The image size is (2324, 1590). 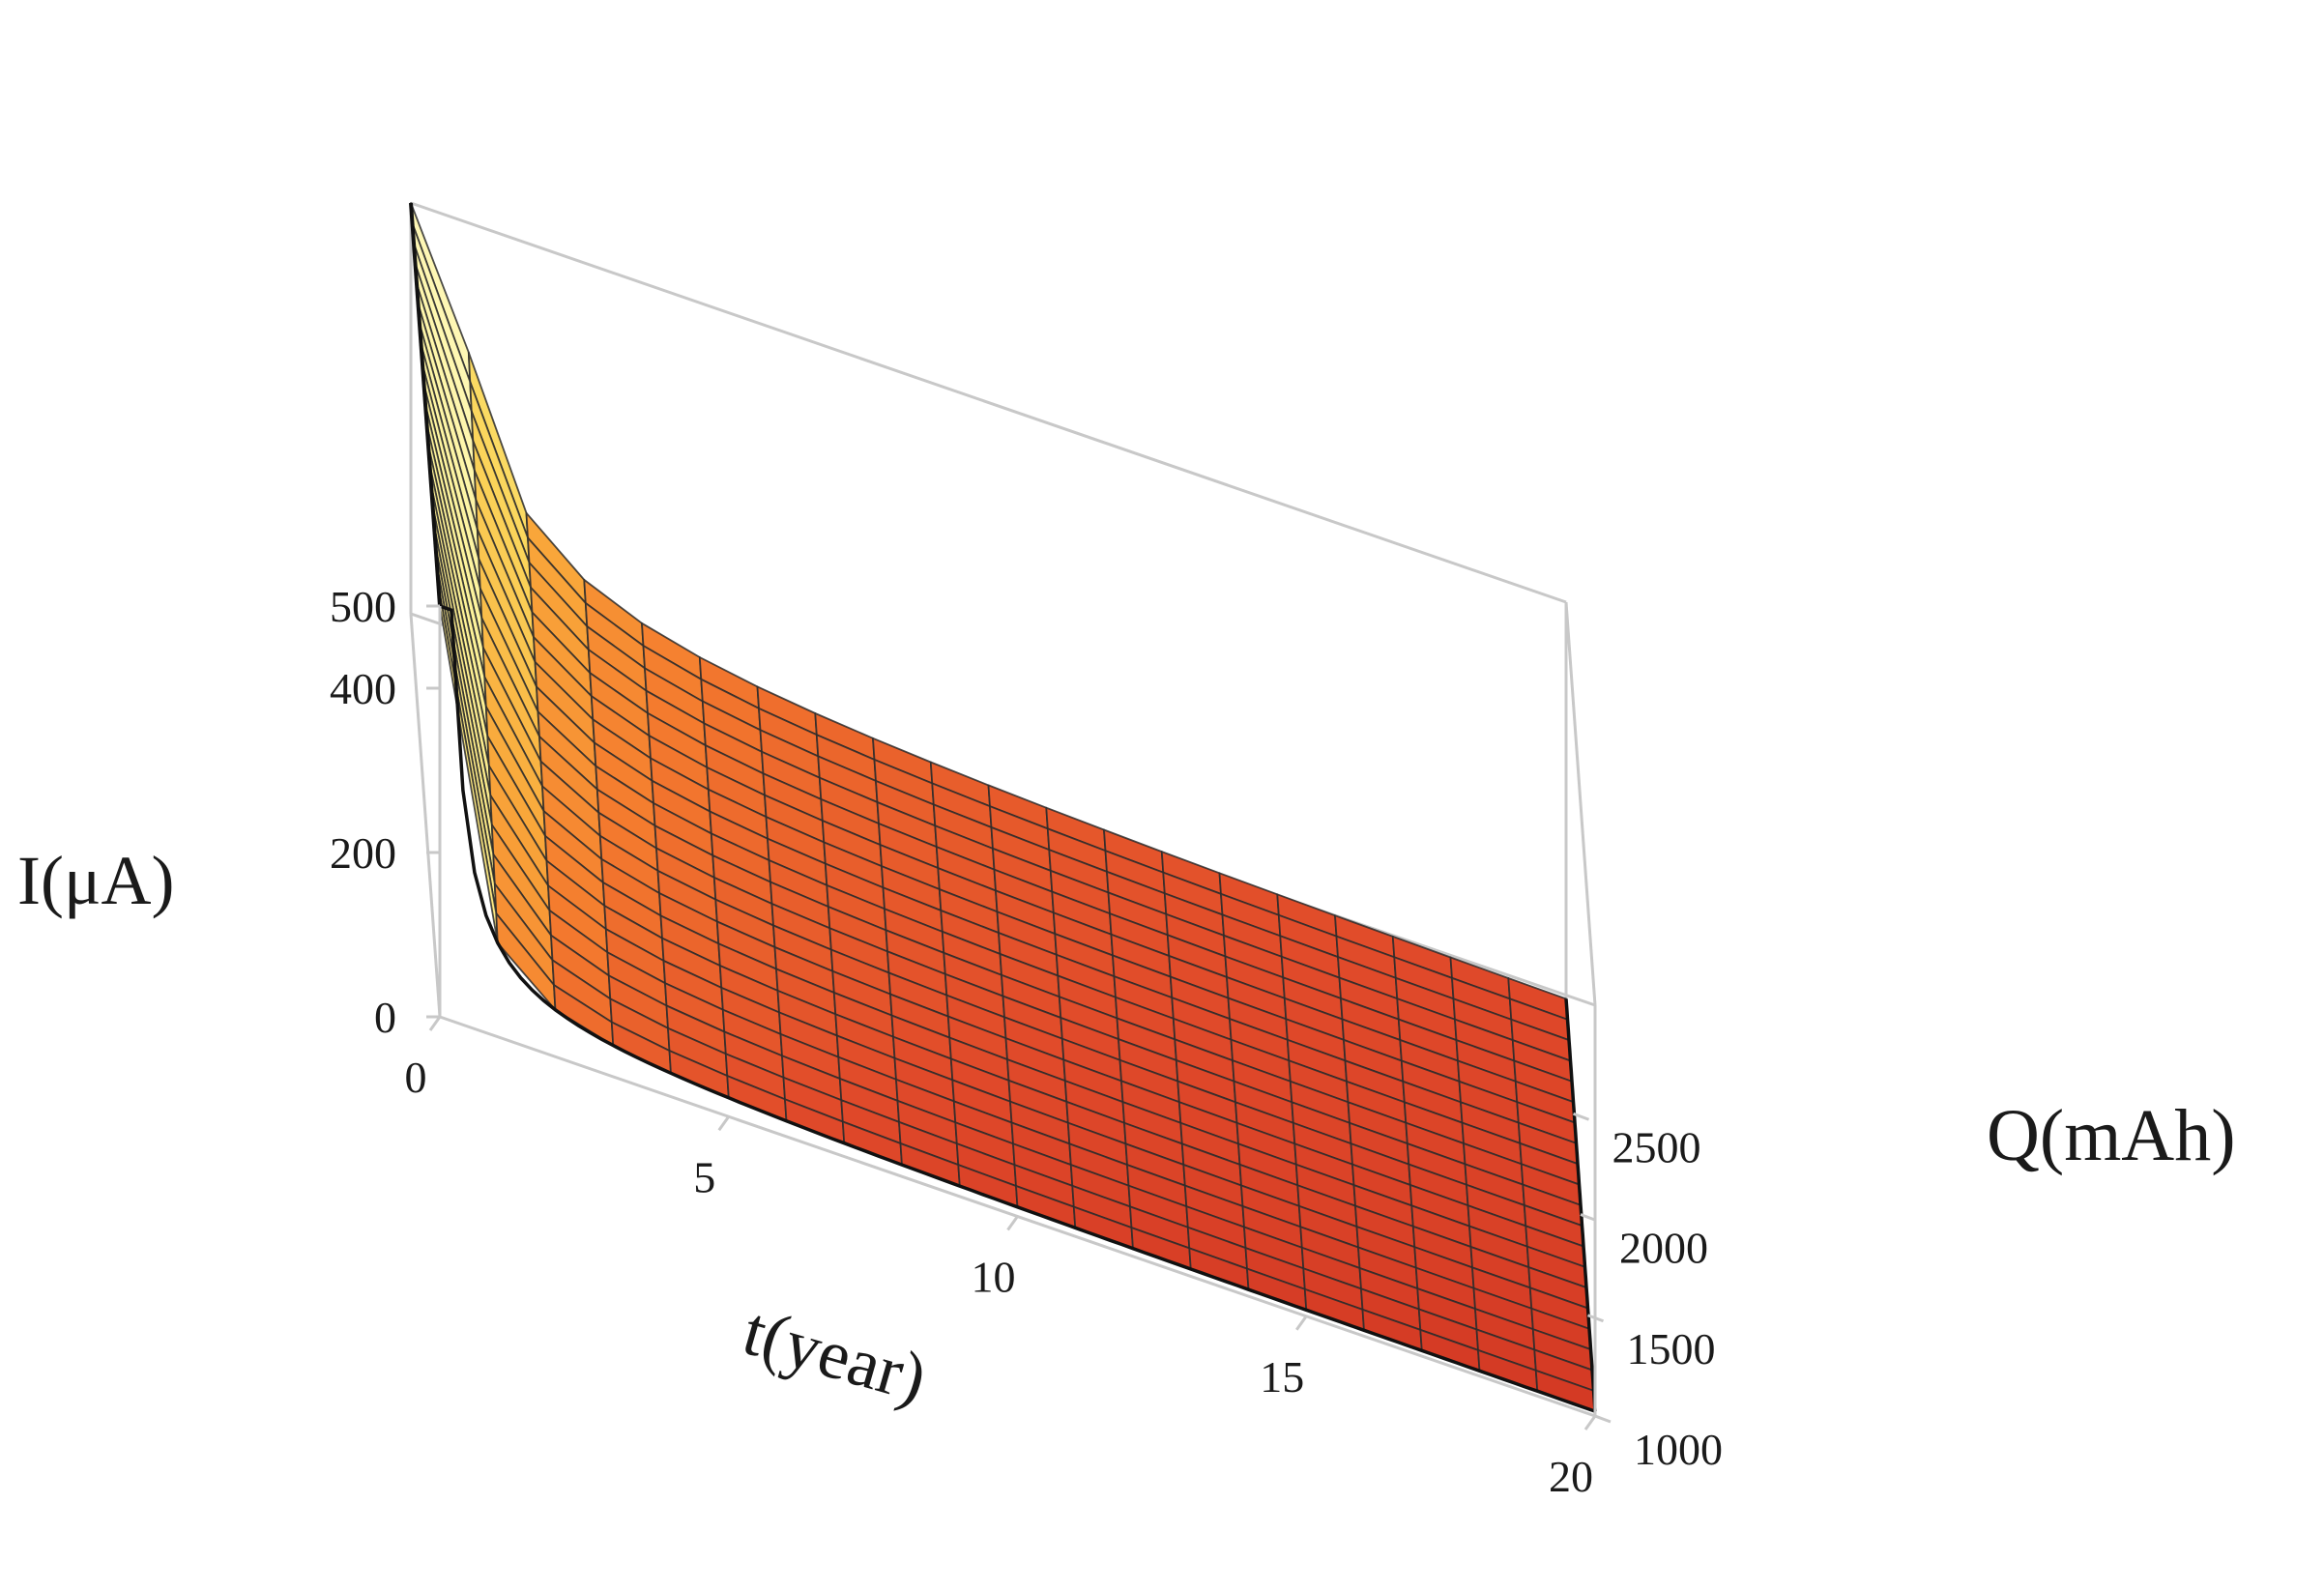 What do you see at coordinates (1671, 1349) in the screenshot?
I see `y-tick-label: 1500` at bounding box center [1671, 1349].